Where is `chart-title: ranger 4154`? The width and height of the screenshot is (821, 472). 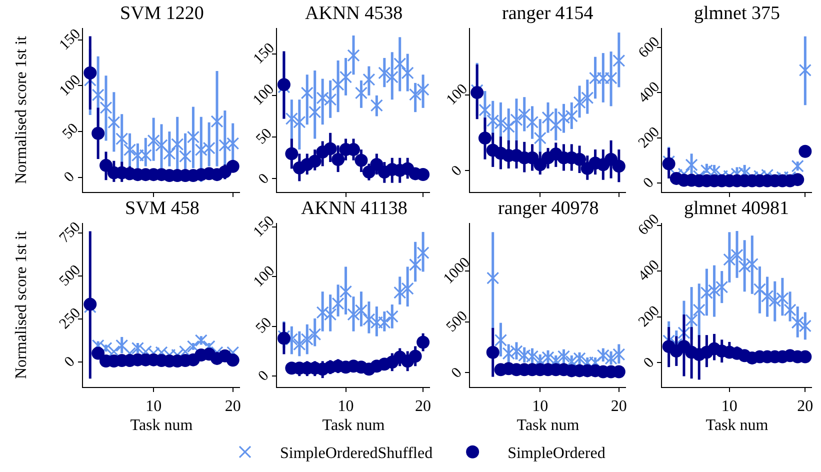 chart-title: ranger 4154 is located at coordinates (548, 13).